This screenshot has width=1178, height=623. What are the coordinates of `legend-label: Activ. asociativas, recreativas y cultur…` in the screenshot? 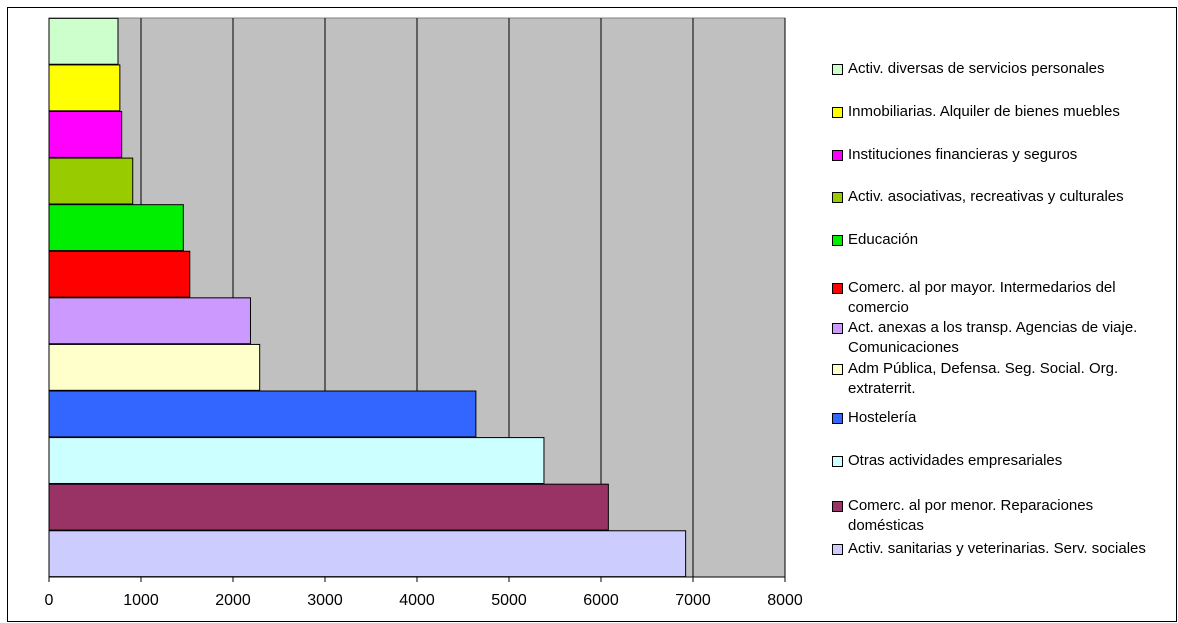 It's located at (986, 196).